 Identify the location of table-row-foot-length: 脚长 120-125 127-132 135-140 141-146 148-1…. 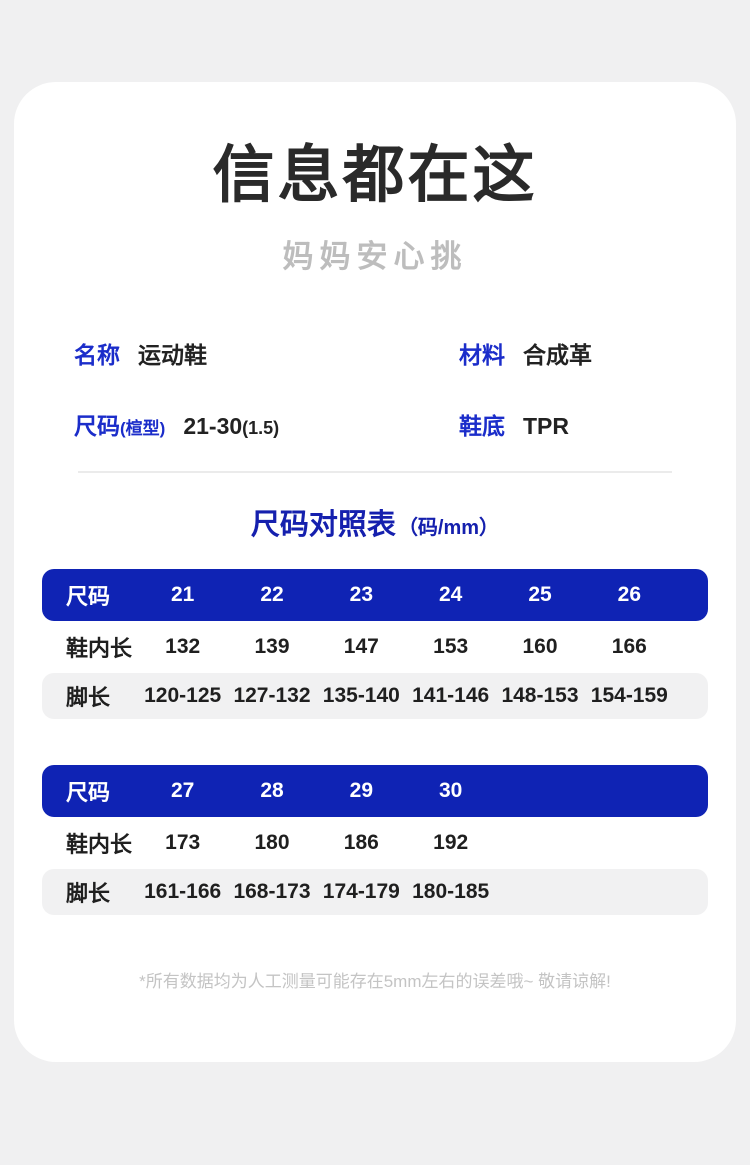
(375, 696).